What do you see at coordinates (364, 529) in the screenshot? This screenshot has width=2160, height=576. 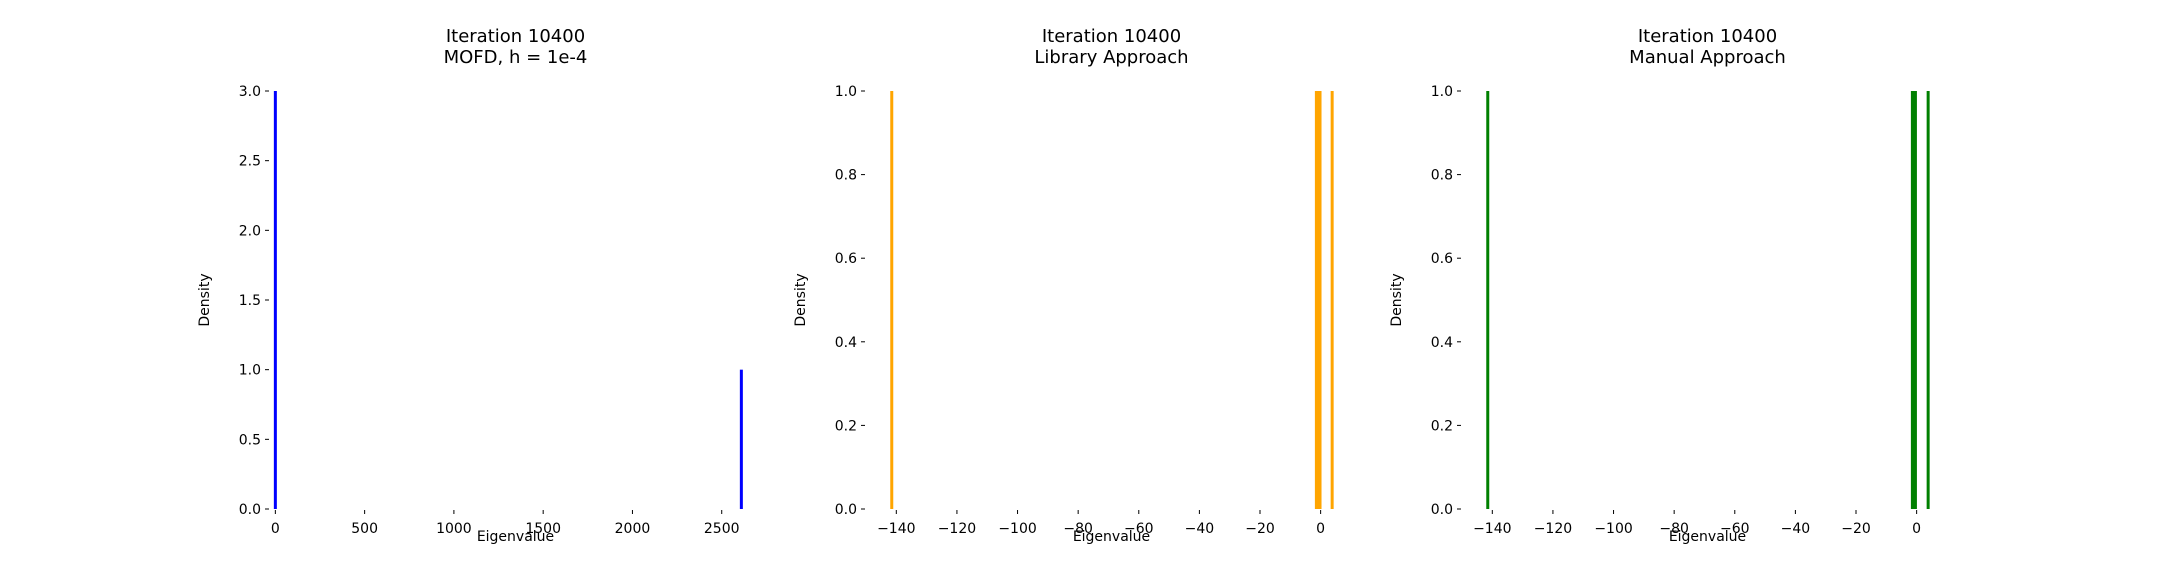 I see `x-tick-label: 500` at bounding box center [364, 529].